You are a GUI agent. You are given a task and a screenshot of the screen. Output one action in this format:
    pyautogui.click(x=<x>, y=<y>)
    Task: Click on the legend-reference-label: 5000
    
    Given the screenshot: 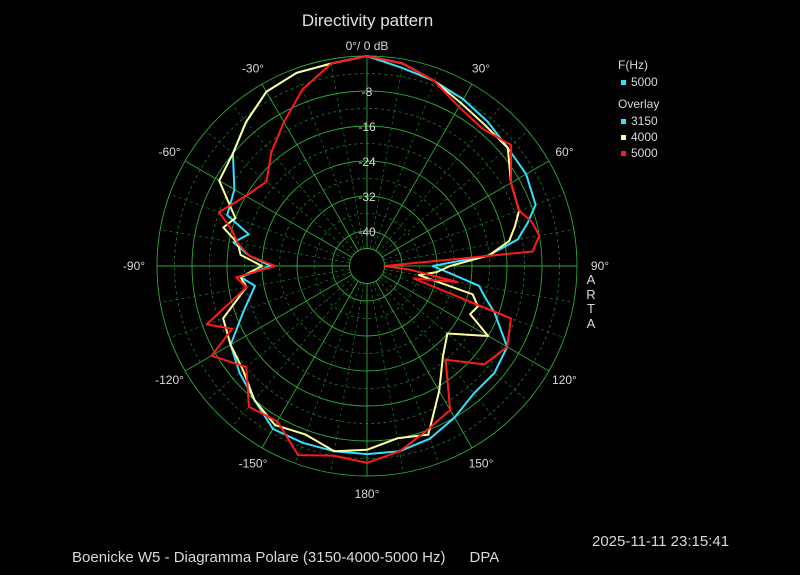 What is the action you would take?
    pyautogui.click(x=644, y=82)
    